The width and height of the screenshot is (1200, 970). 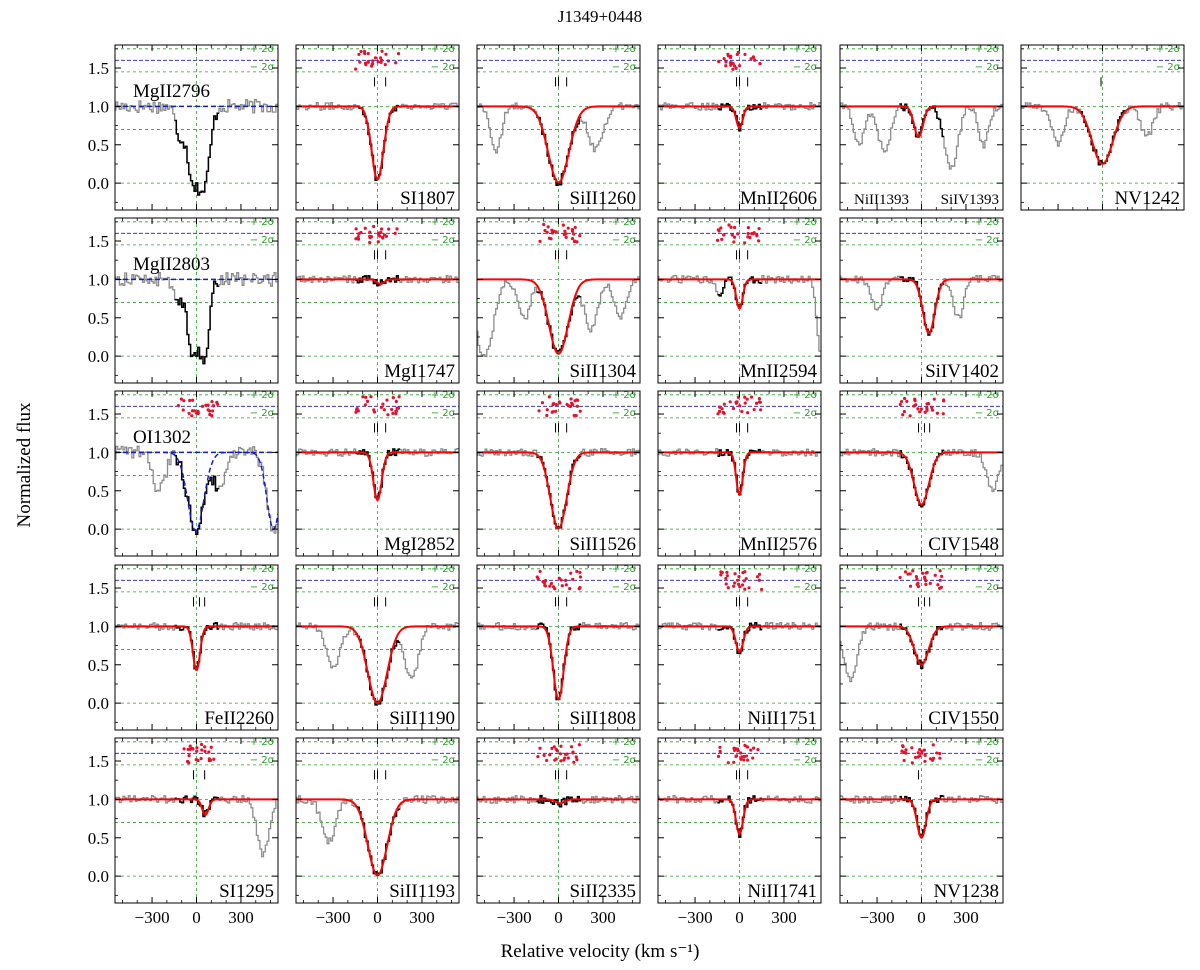 I want to click on panel-feii2260: + 2σ − 2σ 0.0 0.5 1.0 1.5 FeII2260, so click(x=183, y=647).